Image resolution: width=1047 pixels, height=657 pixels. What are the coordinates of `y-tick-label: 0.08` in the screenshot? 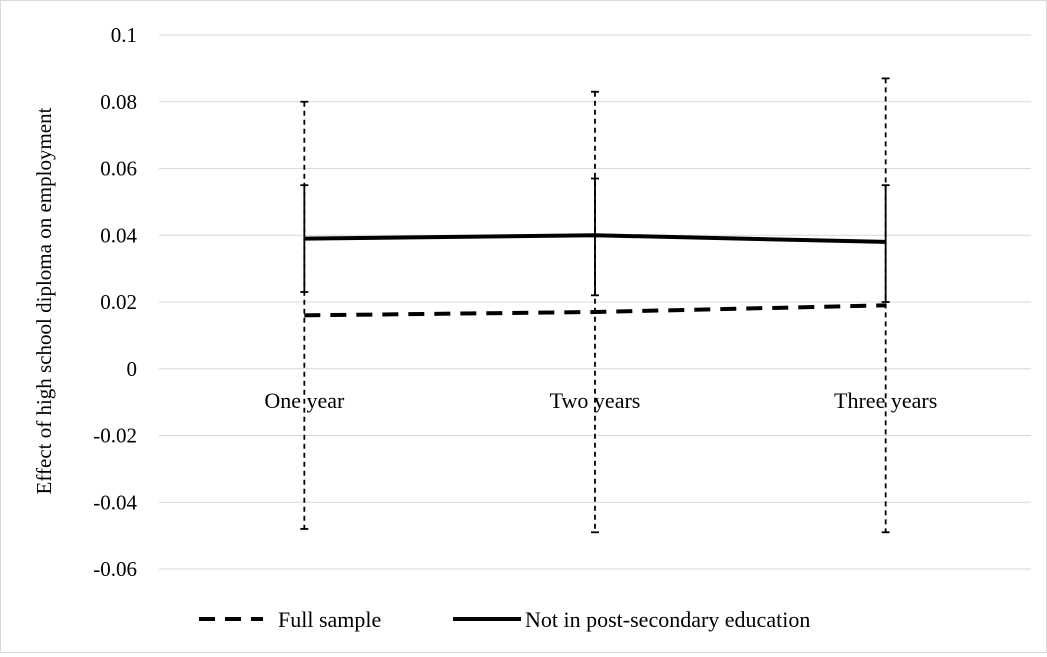 It's located at (118, 102).